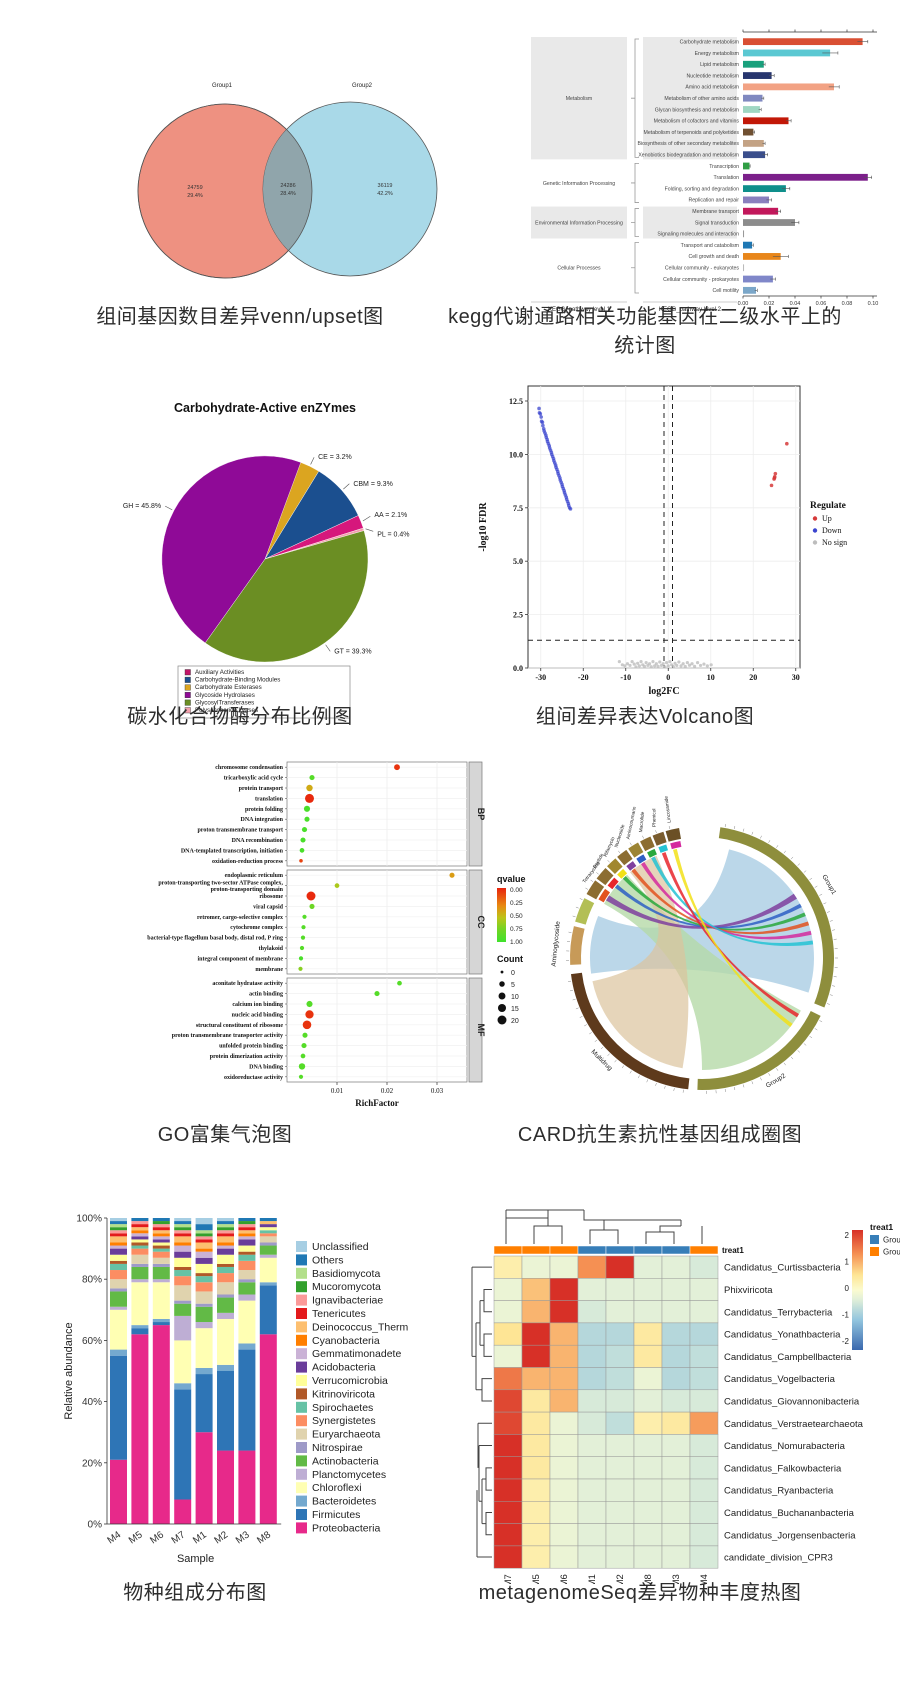  What do you see at coordinates (481, 814) in the screenshot?
I see `svg-text: BP` at bounding box center [481, 814].